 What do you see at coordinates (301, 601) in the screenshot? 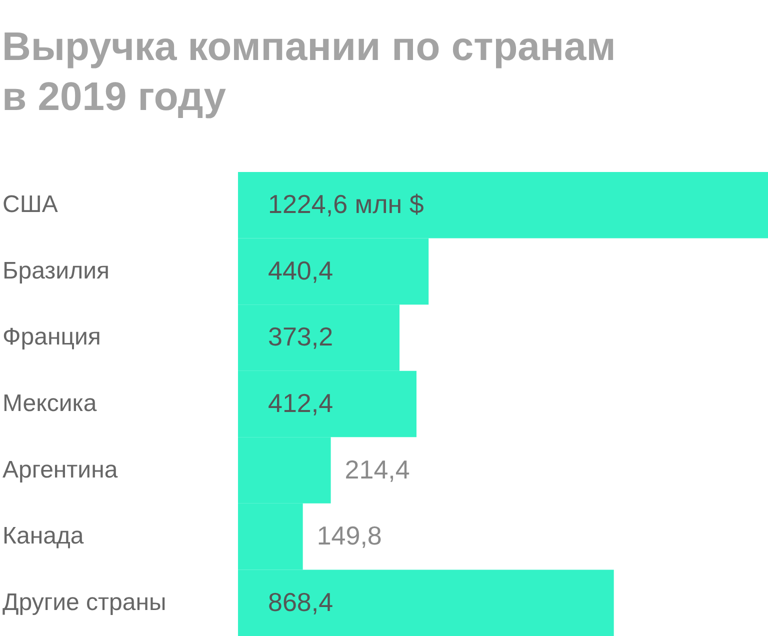
I see `data-label: 868,4` at bounding box center [301, 601].